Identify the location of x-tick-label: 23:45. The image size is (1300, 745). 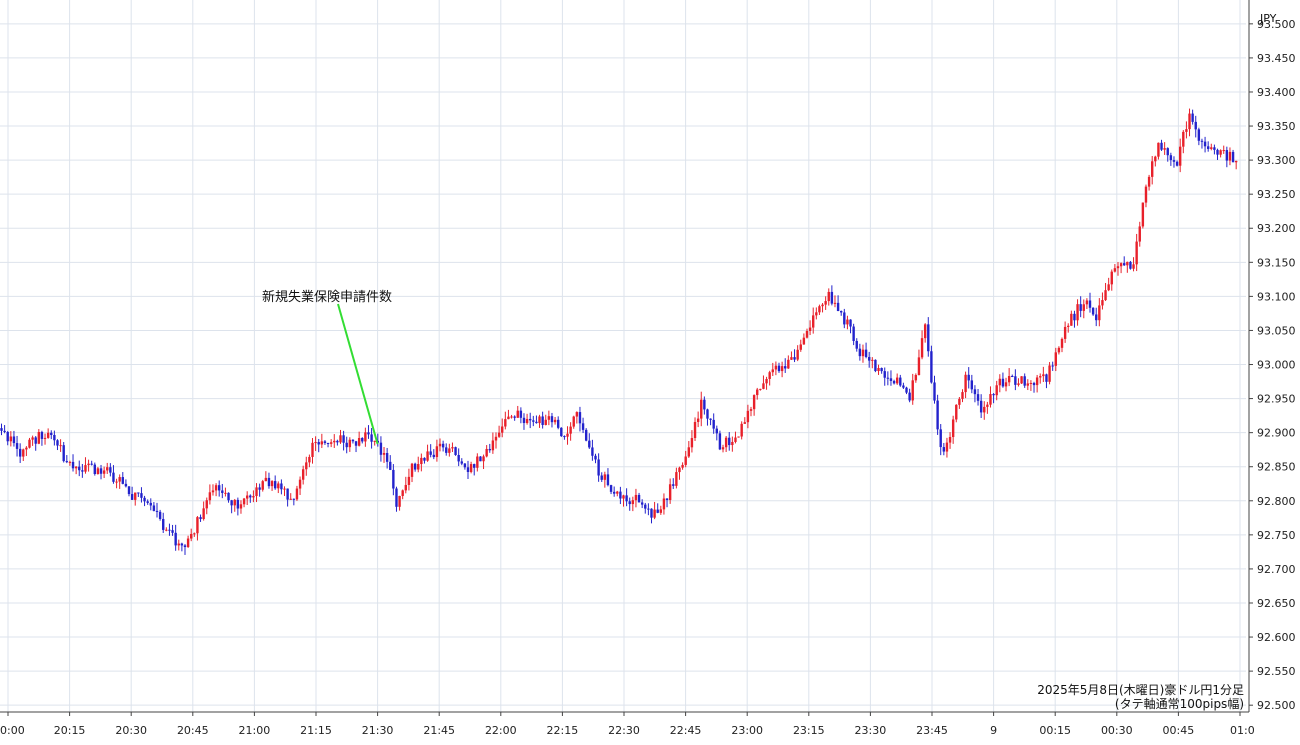
(932, 730).